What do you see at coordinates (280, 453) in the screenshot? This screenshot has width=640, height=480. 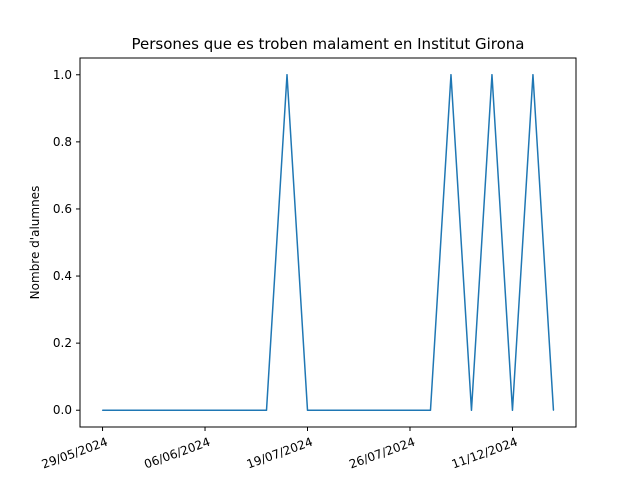 I see `x-tick-label: 19/07/2024` at bounding box center [280, 453].